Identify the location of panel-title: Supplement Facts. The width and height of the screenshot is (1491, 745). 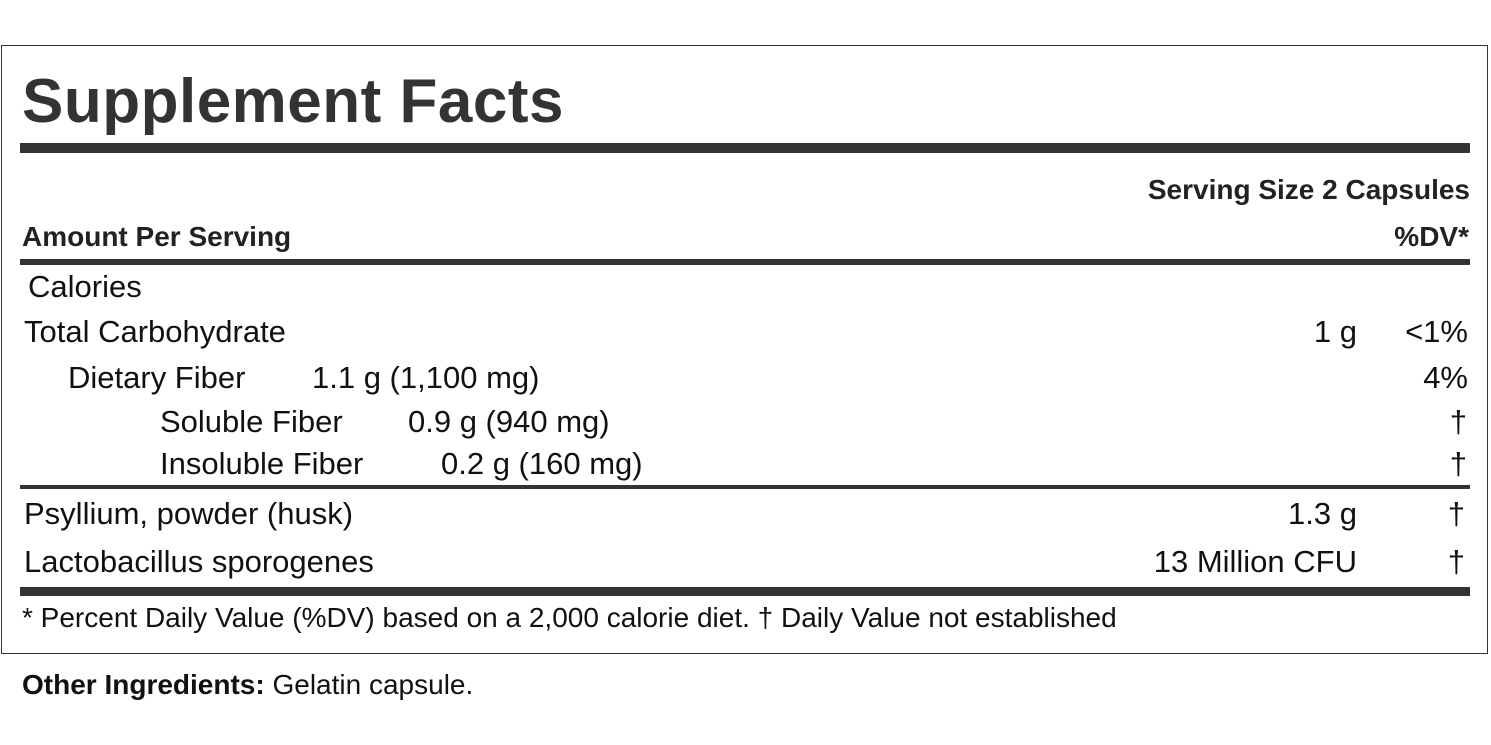
(293, 101).